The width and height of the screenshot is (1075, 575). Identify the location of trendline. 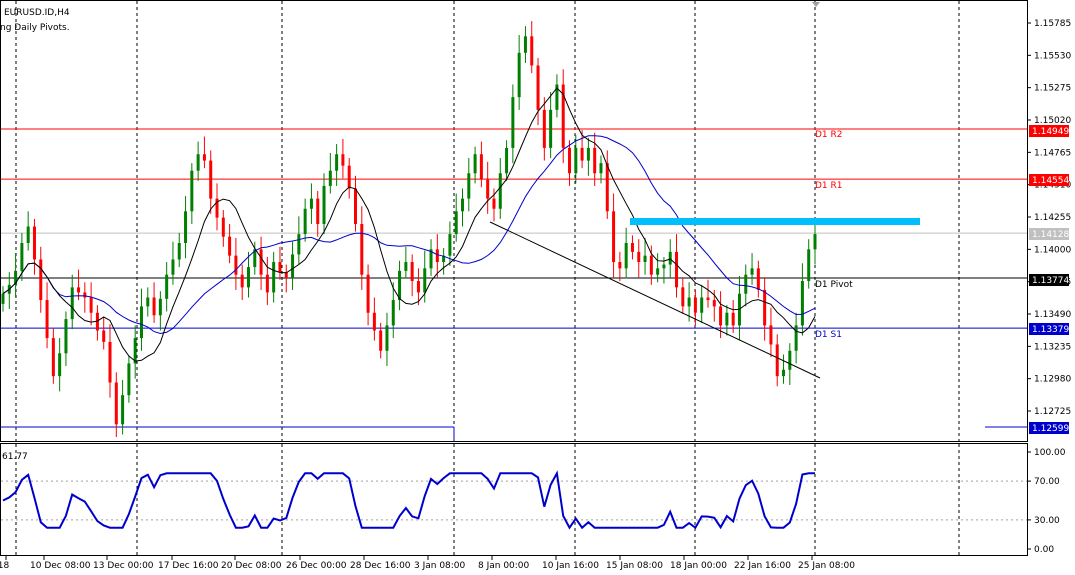
(655, 300).